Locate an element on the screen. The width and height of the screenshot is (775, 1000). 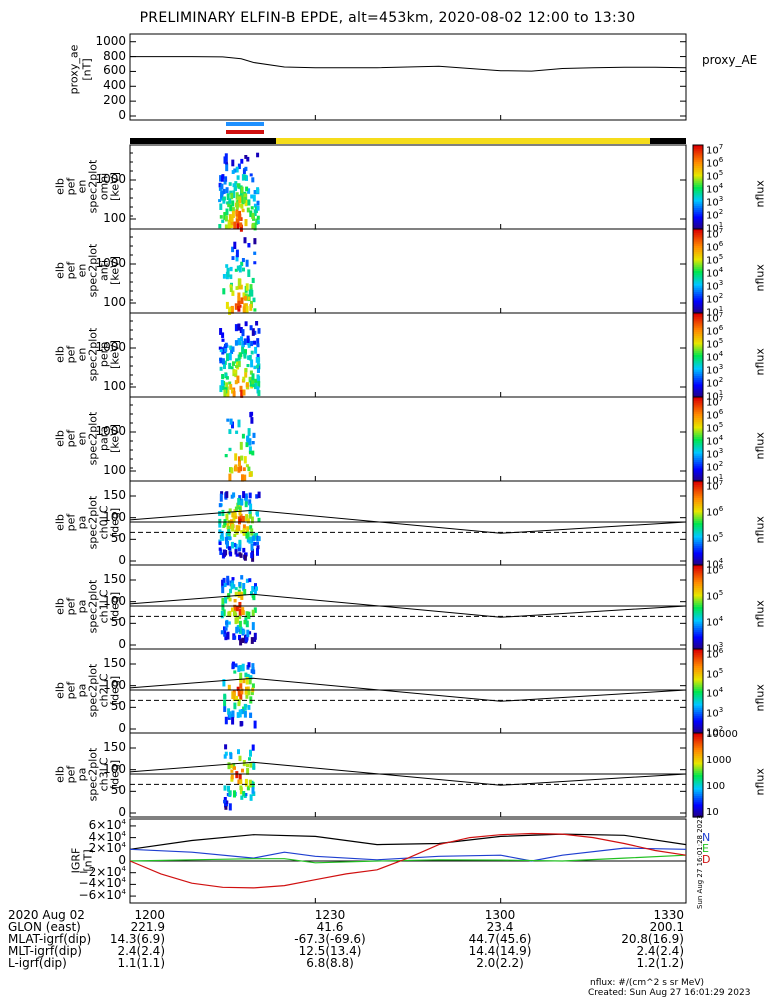
igrf-legend-D: D is located at coordinates (706, 859).